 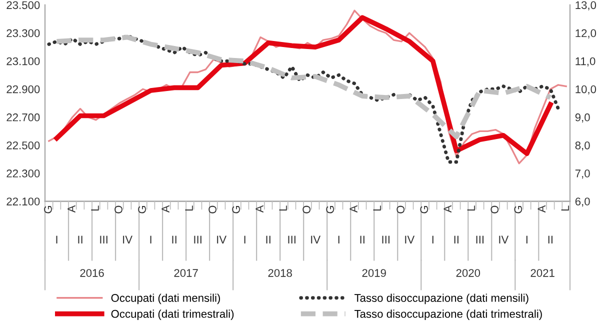 I want to click on y2-tick-label: 13,0, so click(x=586, y=5).